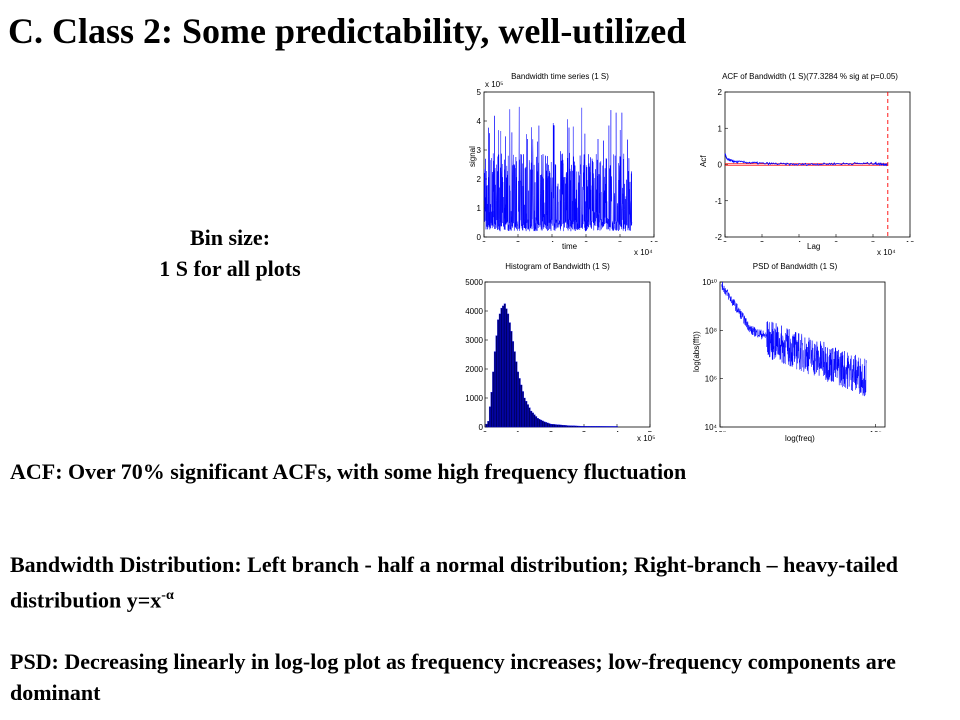 The width and height of the screenshot is (960, 720). I want to click on hist-ytick-label: 2000, so click(474, 369).